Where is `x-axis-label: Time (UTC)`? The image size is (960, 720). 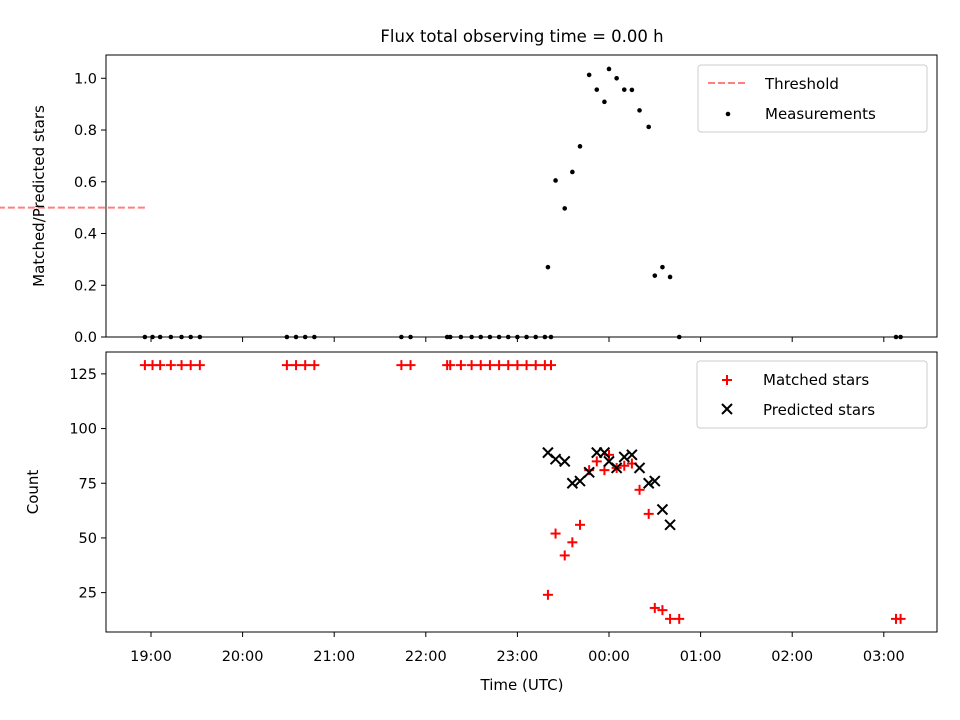
x-axis-label: Time (UTC) is located at coordinates (522, 685).